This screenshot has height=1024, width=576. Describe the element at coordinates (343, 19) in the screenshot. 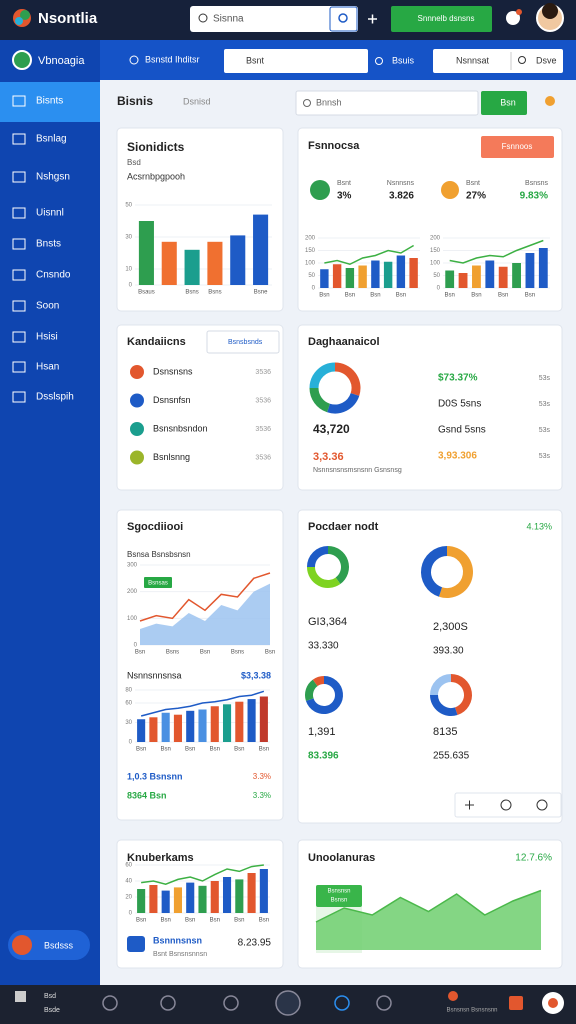

I see `search-button` at that location.